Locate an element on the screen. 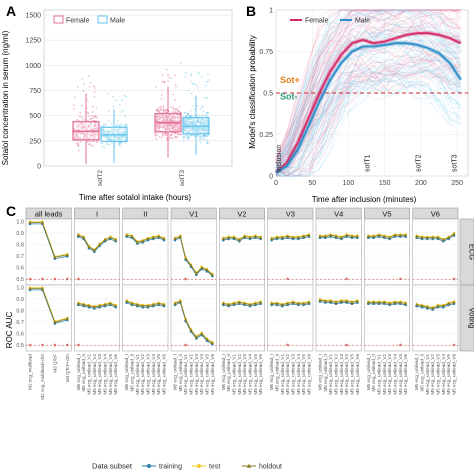 The image size is (474, 474). y-tick-label: 750 is located at coordinates (35, 91).